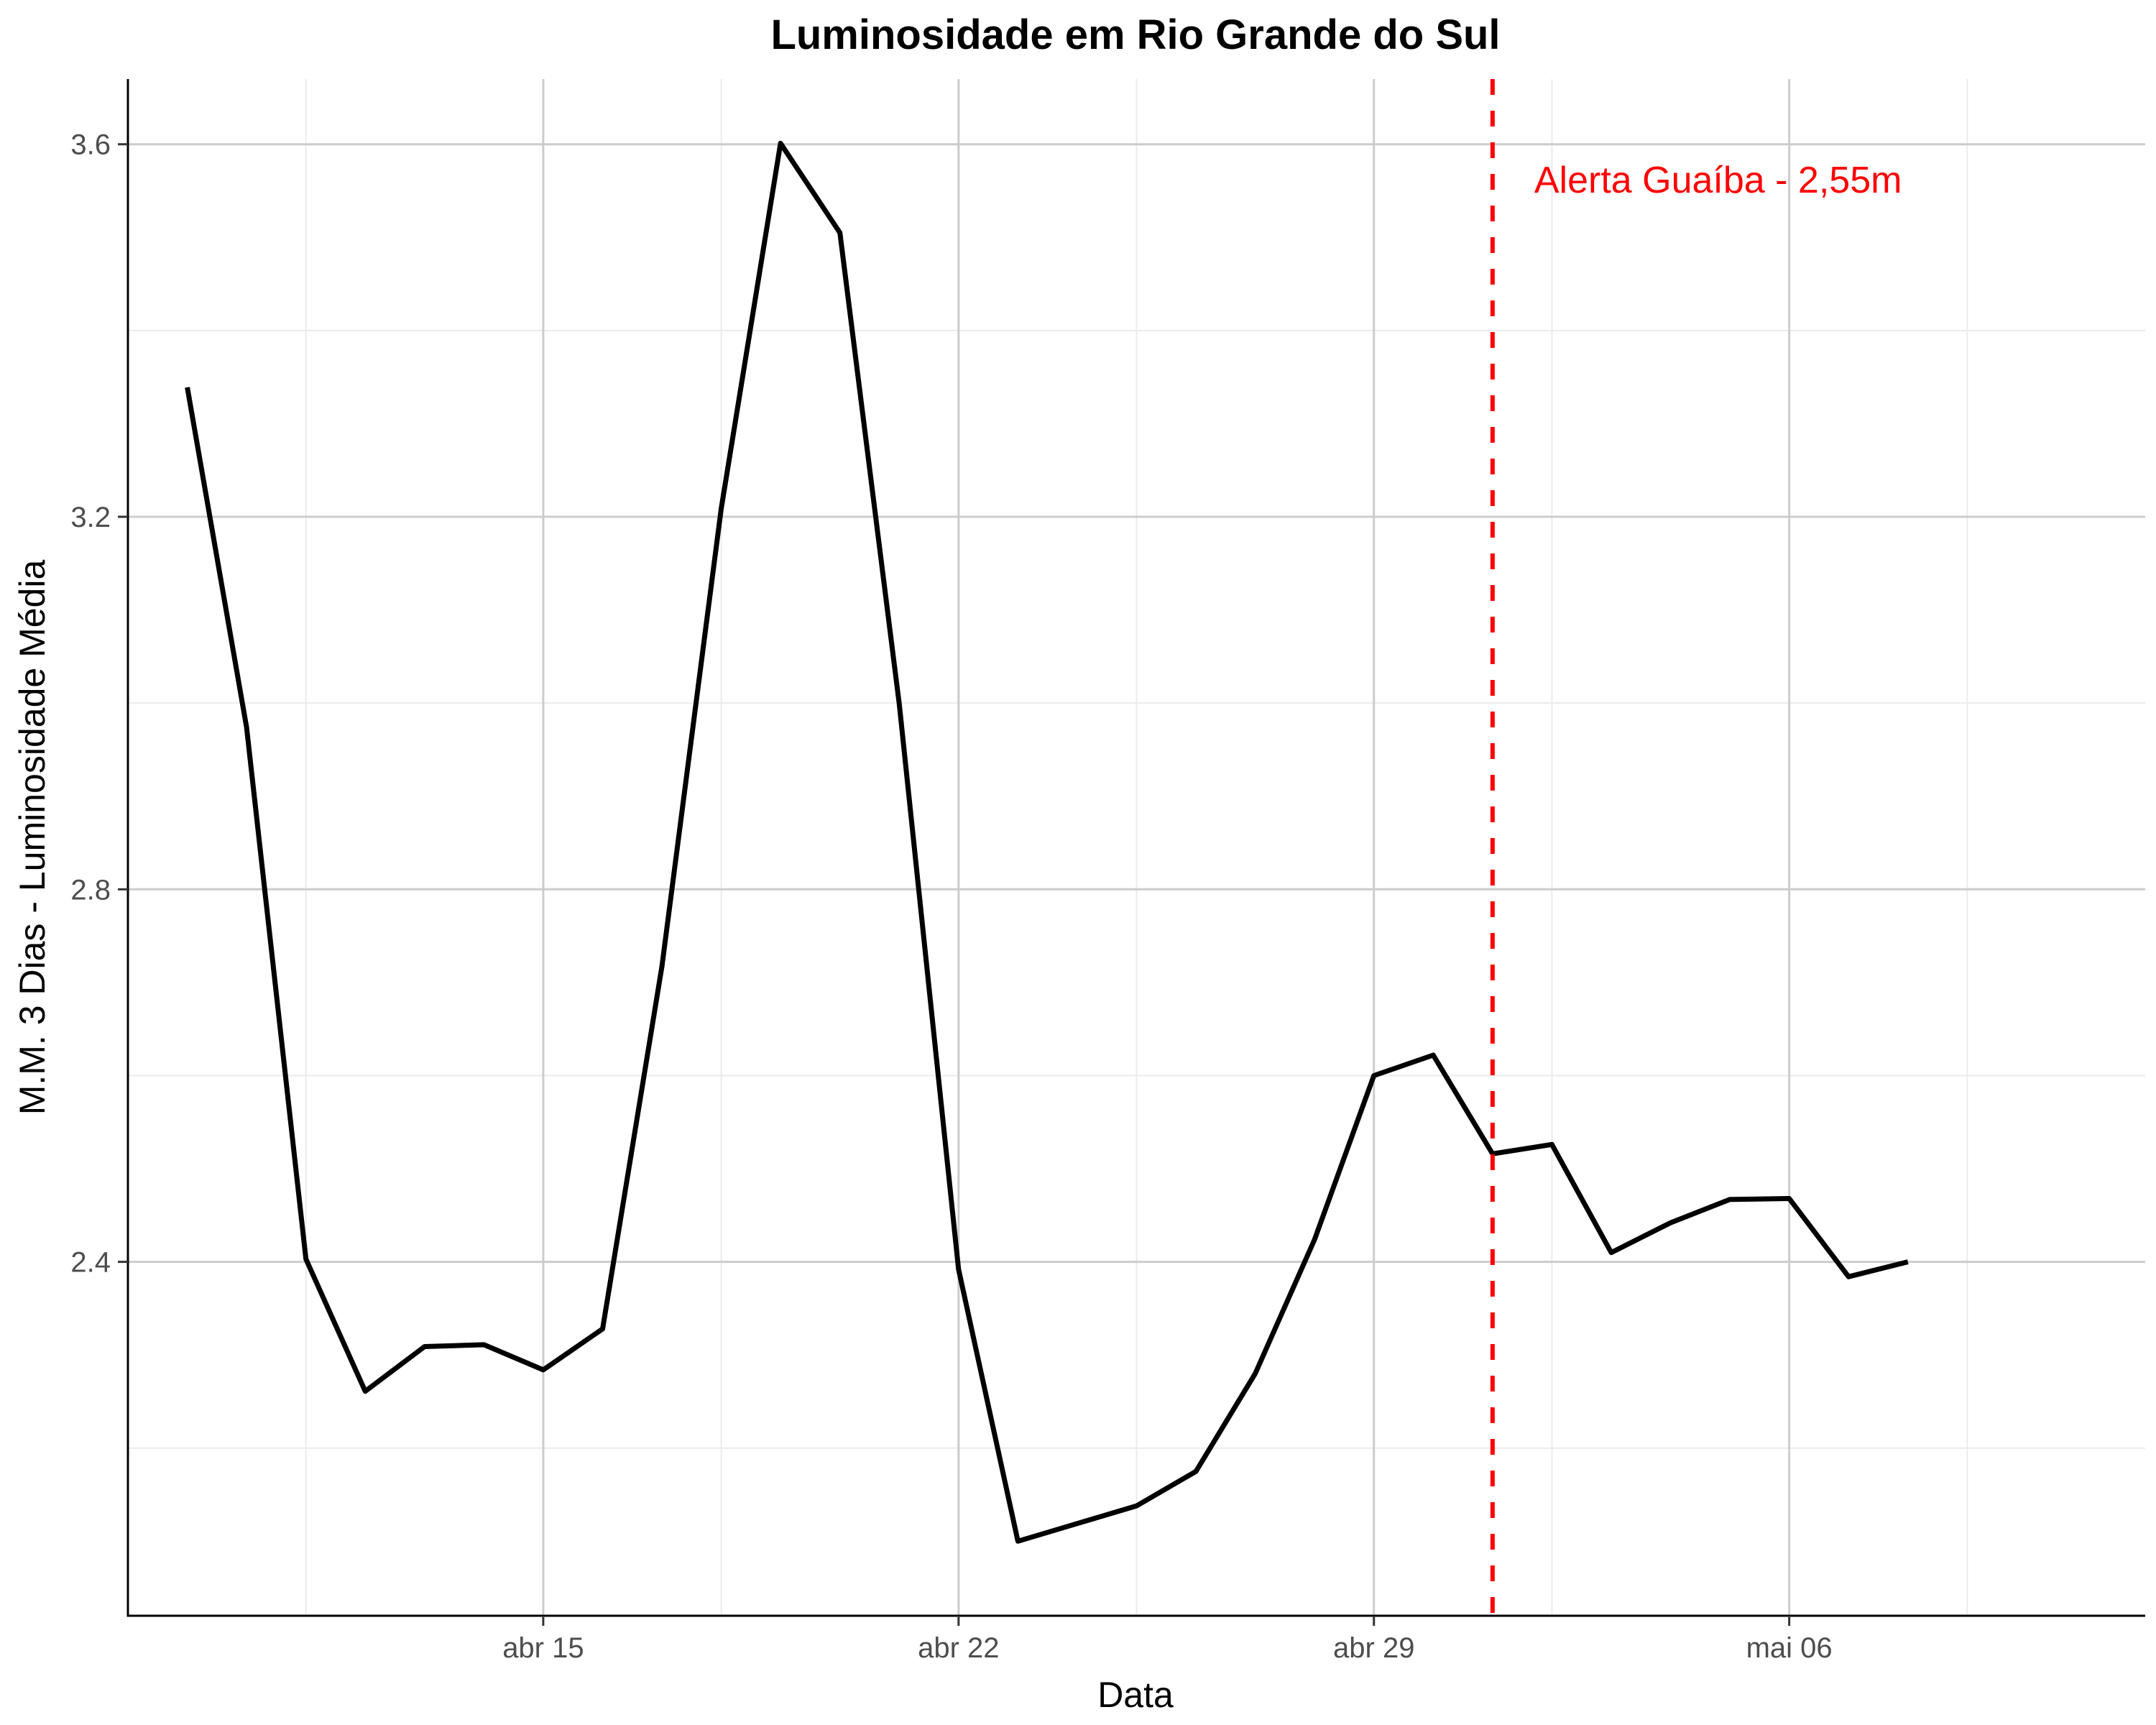 The height and width of the screenshot is (1725, 2156). What do you see at coordinates (958, 1648) in the screenshot?
I see `x-tick-label: abr 22` at bounding box center [958, 1648].